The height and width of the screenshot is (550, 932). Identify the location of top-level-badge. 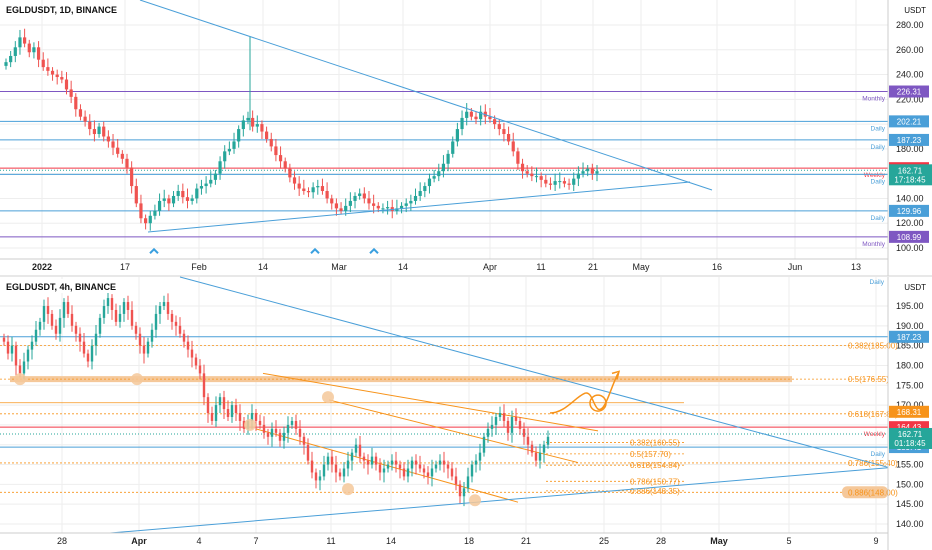
(909, 91).